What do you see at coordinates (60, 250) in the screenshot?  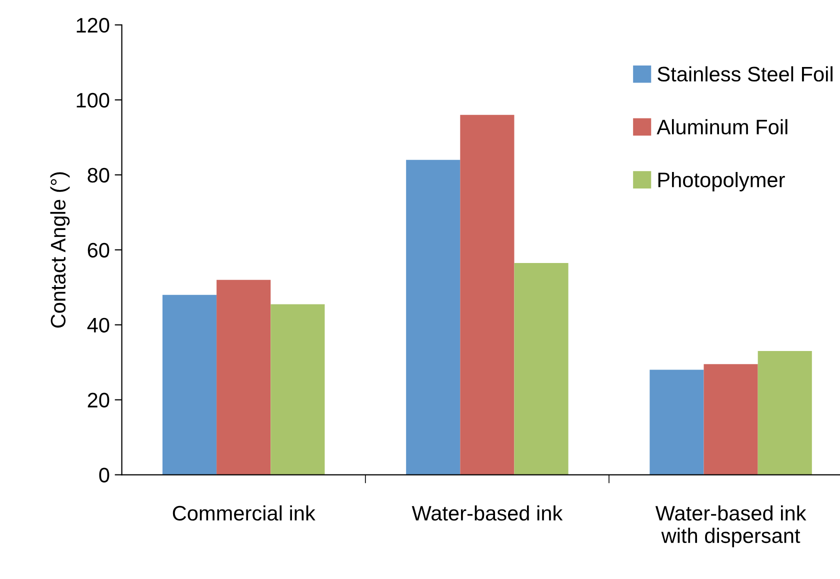 I see `y-axis-title: Contact Angle (°)` at bounding box center [60, 250].